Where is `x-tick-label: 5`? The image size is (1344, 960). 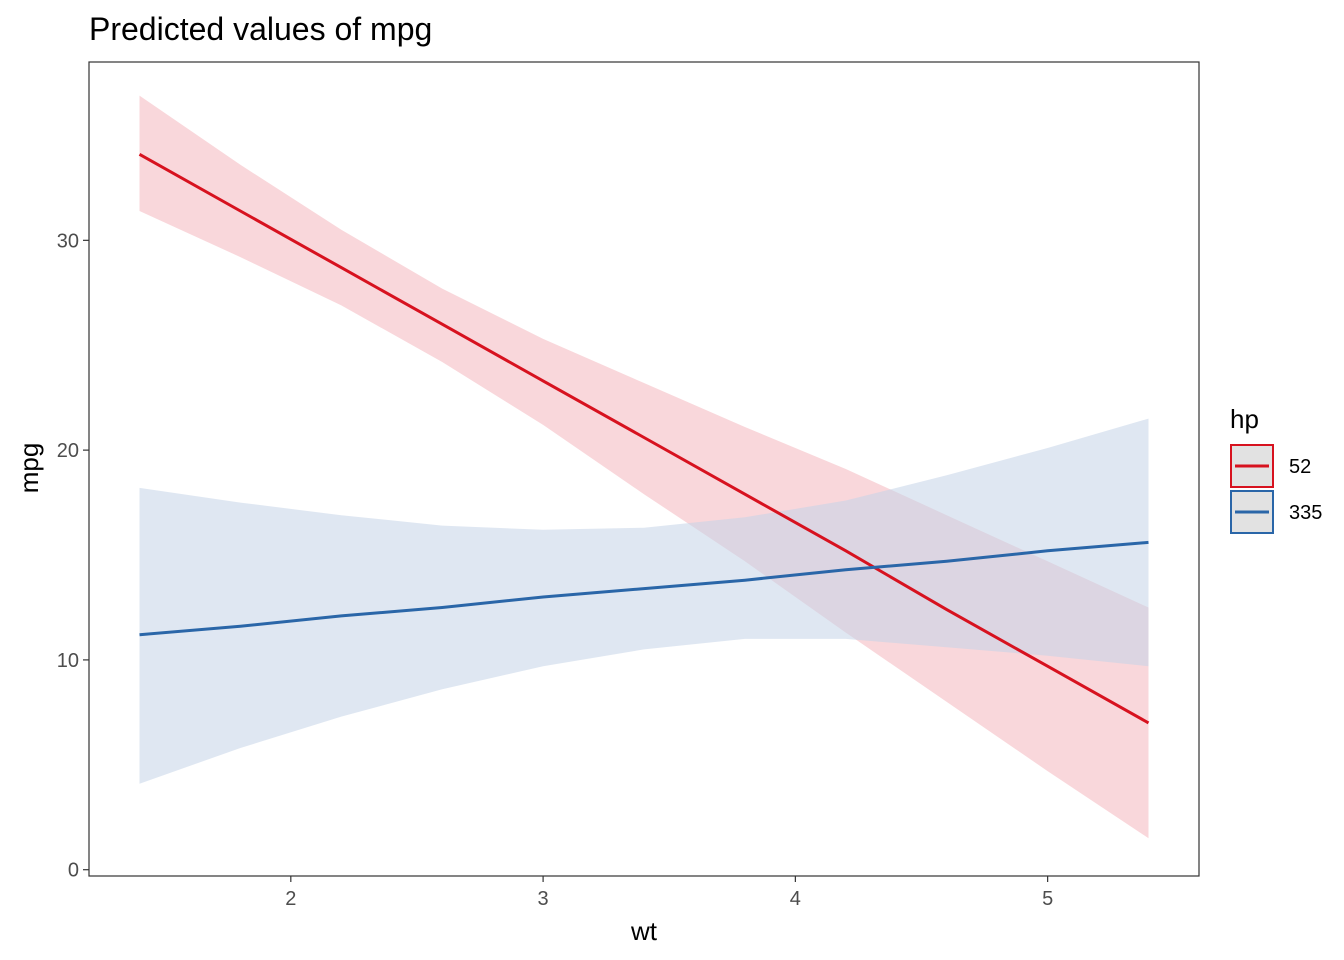
x-tick-label: 5 is located at coordinates (1047, 899).